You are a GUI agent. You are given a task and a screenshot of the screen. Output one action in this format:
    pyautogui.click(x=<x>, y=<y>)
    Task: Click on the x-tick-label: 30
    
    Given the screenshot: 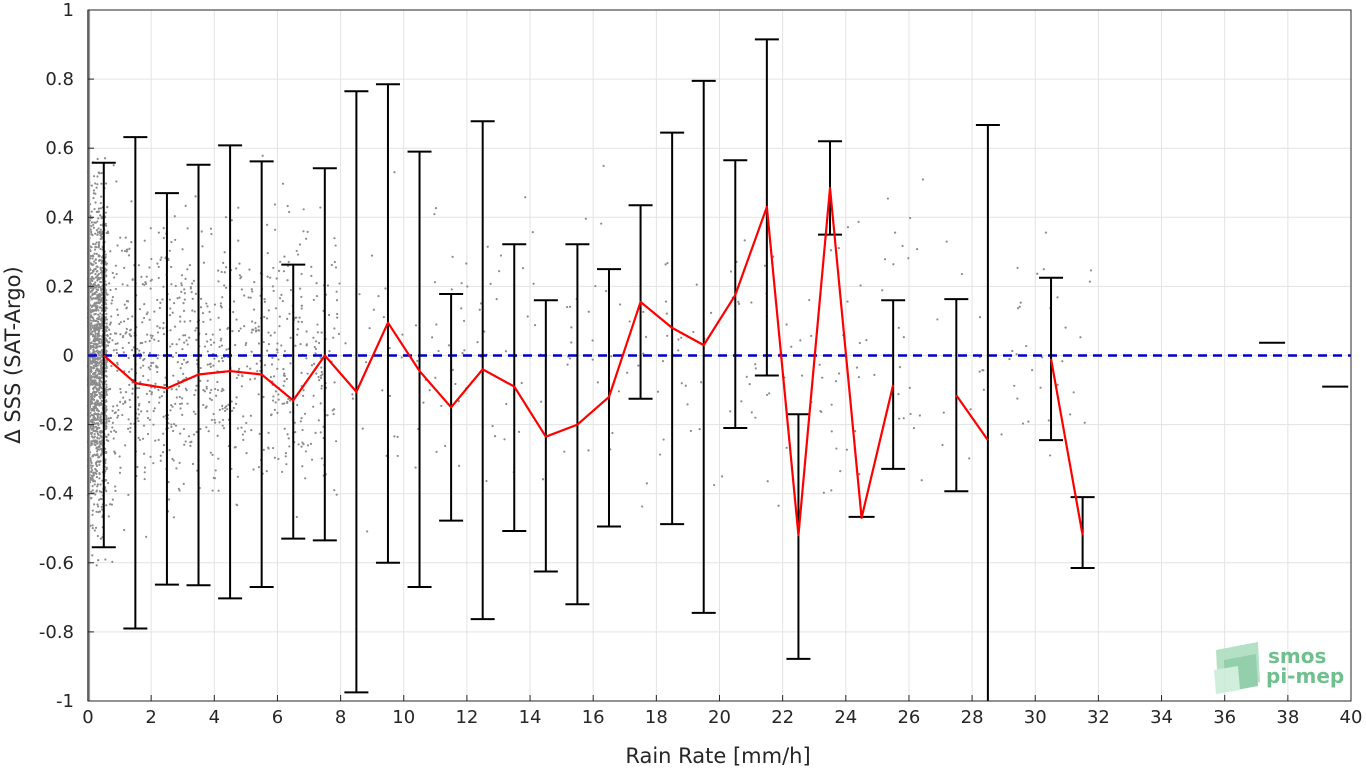 What is the action you would take?
    pyautogui.click(x=1035, y=717)
    